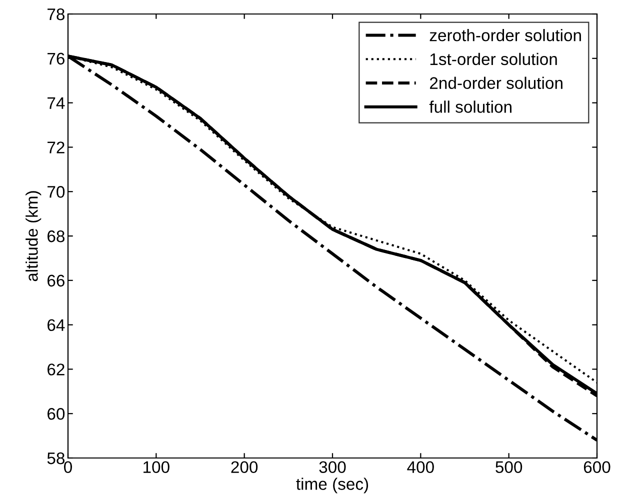  I want to click on legend-label: 2nd-order solution, so click(496, 82).